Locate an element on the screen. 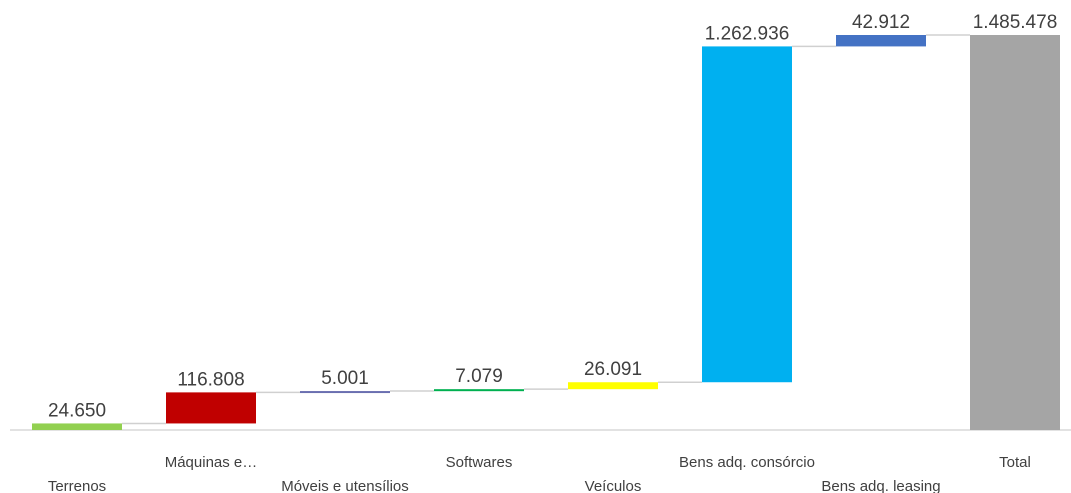  value-label: 42.912 is located at coordinates (881, 22).